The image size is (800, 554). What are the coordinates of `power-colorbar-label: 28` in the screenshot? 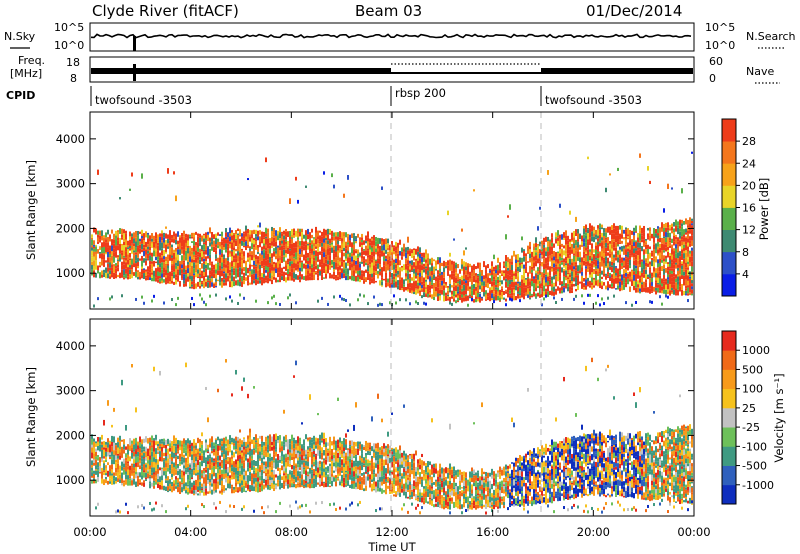 It's located at (749, 141).